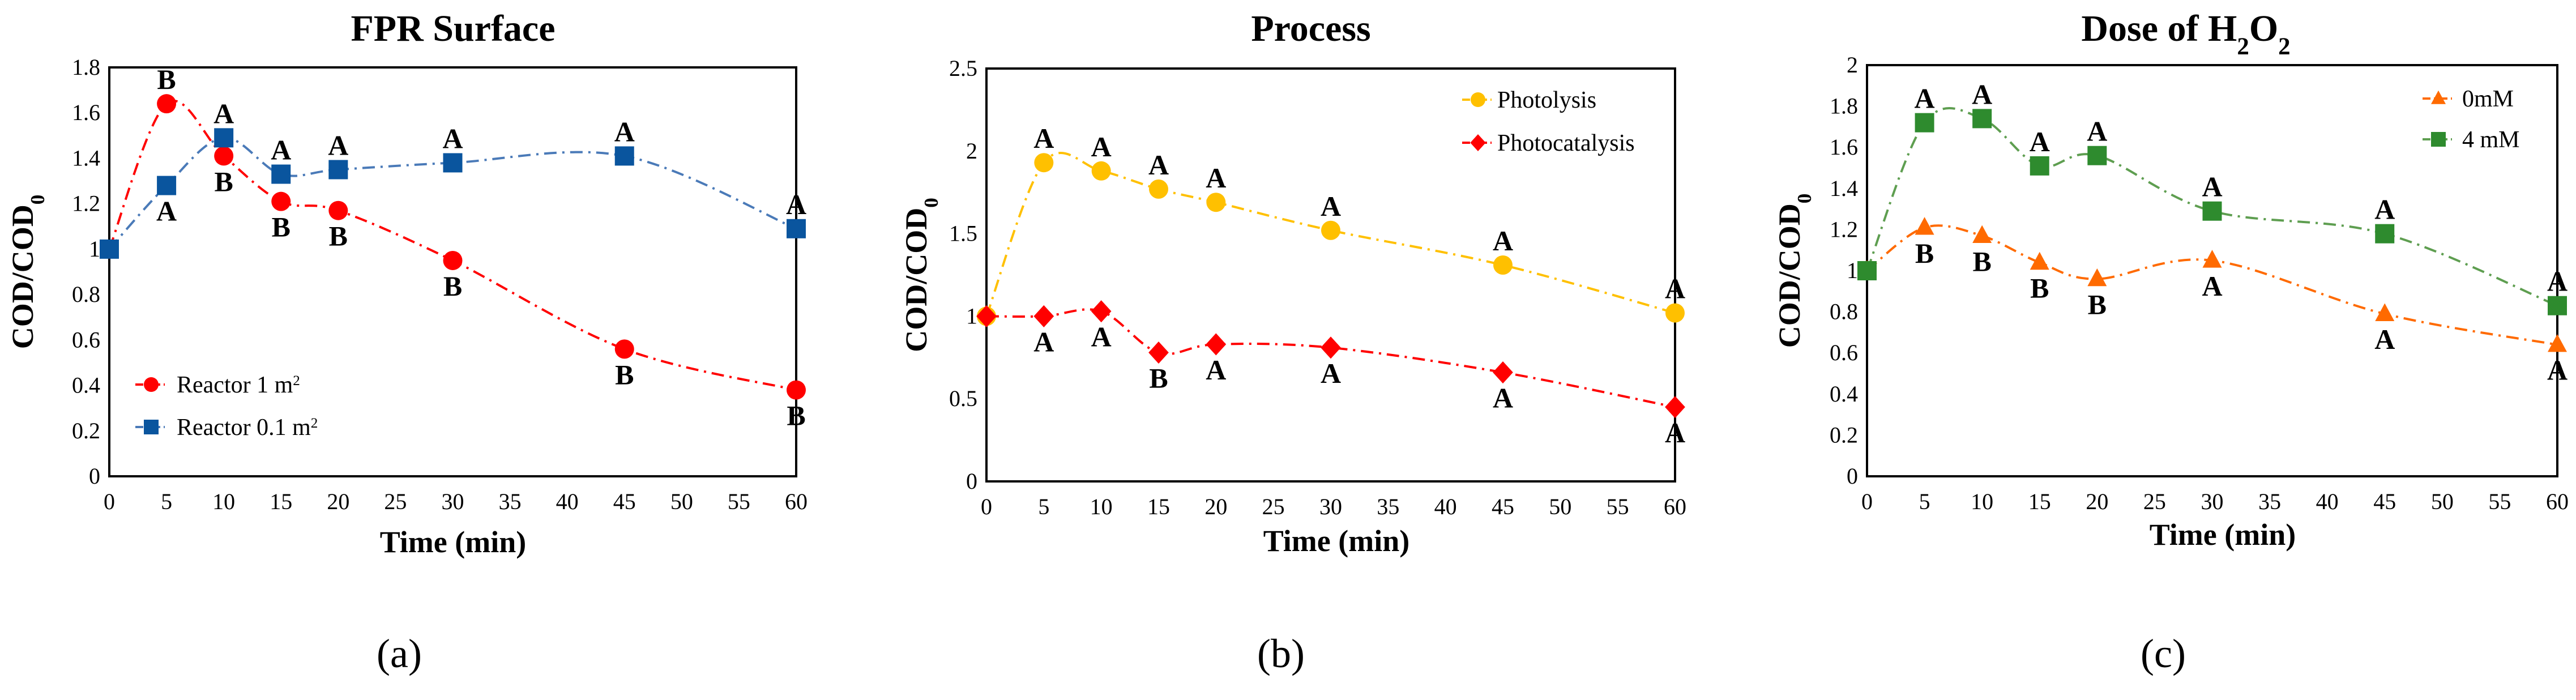 This screenshot has width=2576, height=700. What do you see at coordinates (963, 233) in the screenshot?
I see `y-tick-label: 1.5` at bounding box center [963, 233].